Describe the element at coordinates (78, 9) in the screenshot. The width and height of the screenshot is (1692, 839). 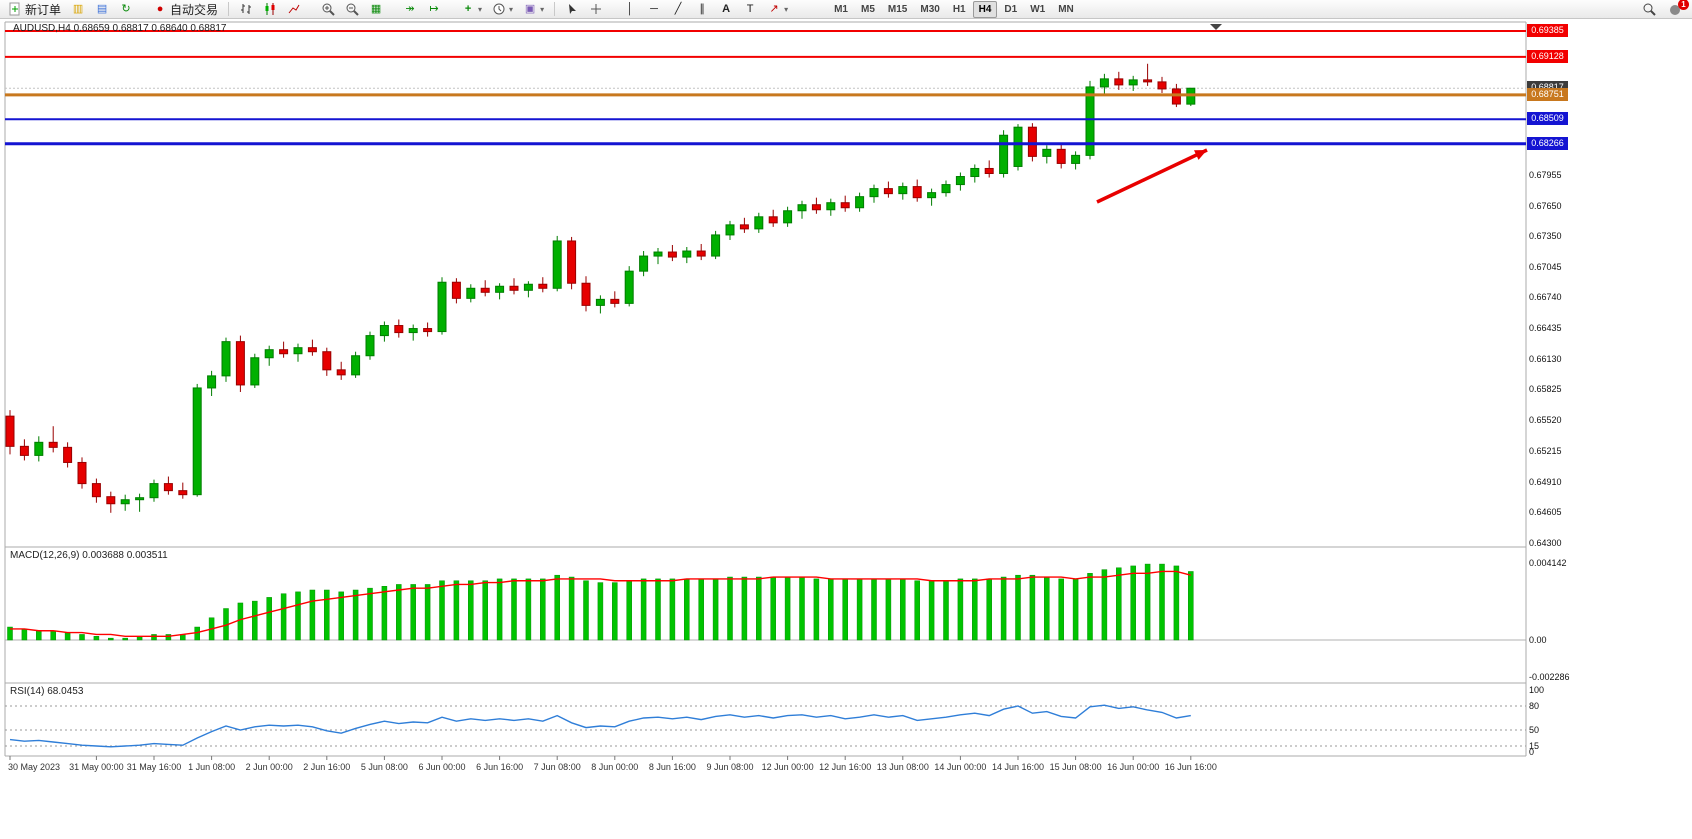
I see `new-chart-button: ▥` at that location.